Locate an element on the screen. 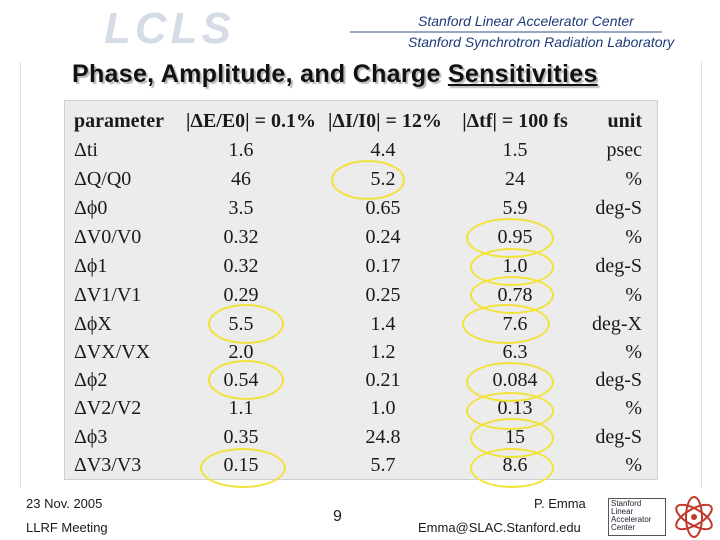 Image resolution: width=720 pixels, height=540 pixels. table-cell-energy: 0.35 is located at coordinates (241, 437).